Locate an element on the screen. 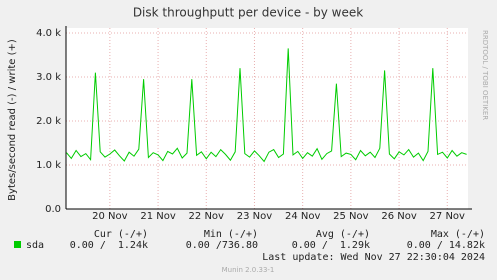  last-update: Last update: Wed Nov 27 22:30:04 2024 is located at coordinates (373, 257).